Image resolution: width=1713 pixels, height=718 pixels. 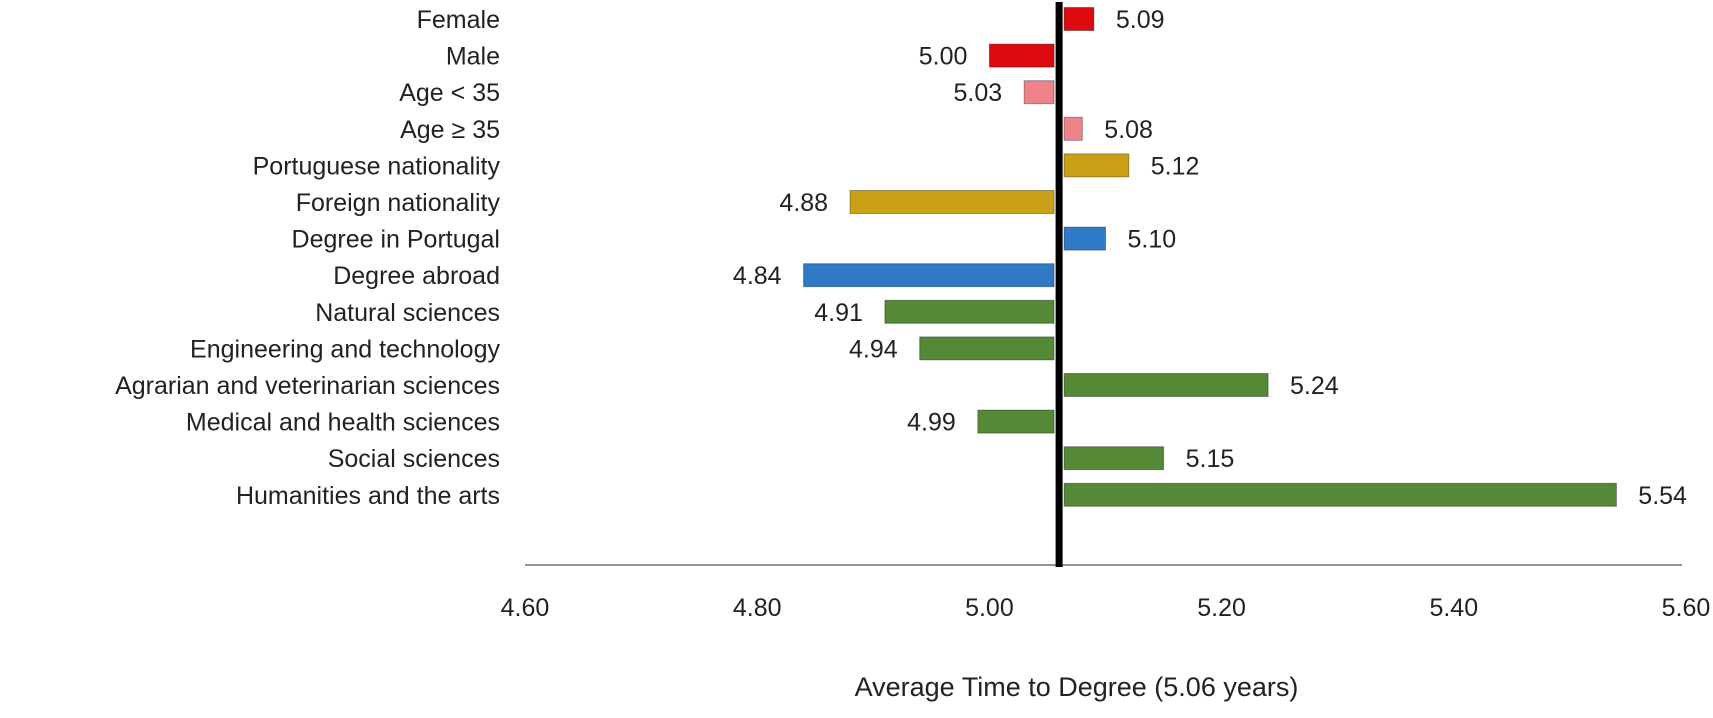 I want to click on category-label-9: Engineering and technology, so click(x=345, y=349).